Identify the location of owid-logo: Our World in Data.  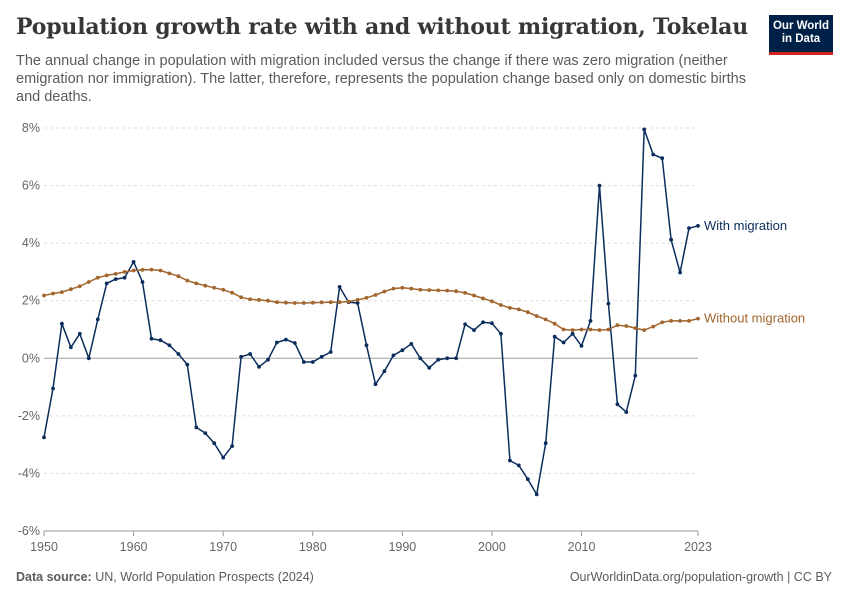
(801, 35).